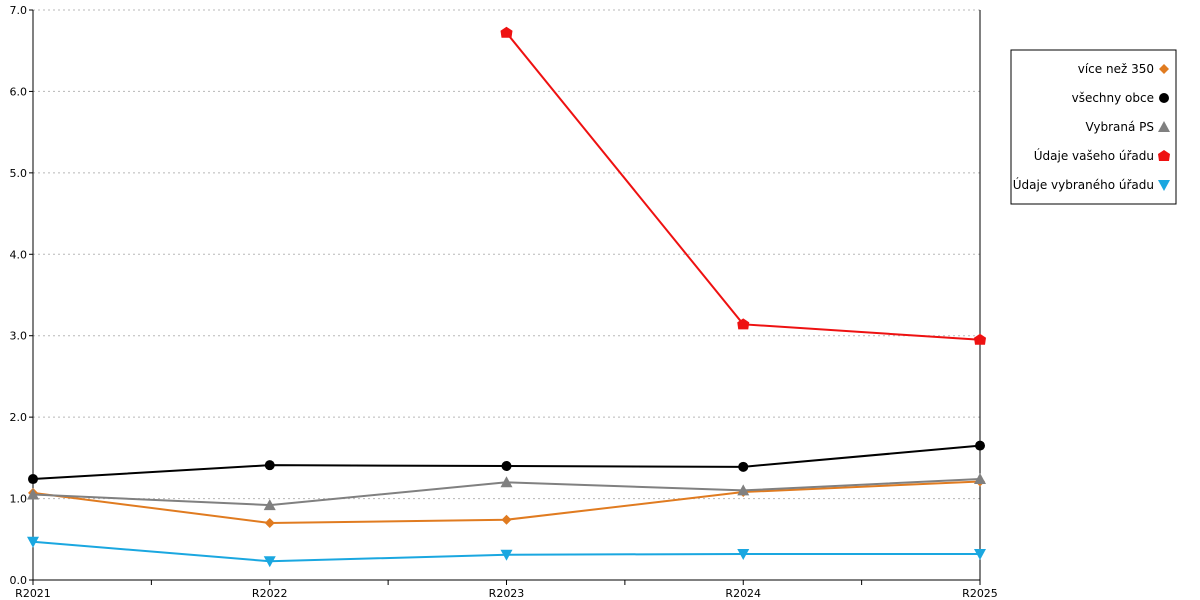  What do you see at coordinates (19, 580) in the screenshot?
I see `y-tick-label: 0.0` at bounding box center [19, 580].